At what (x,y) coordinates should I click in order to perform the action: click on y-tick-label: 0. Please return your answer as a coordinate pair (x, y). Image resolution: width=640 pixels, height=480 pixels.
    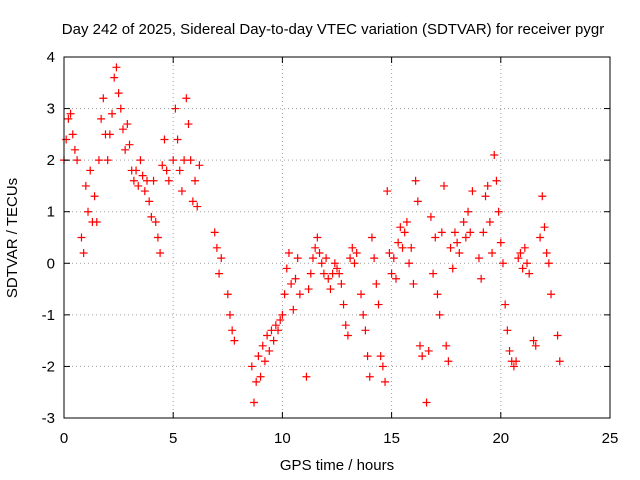
    Looking at the image, I should click on (51, 263).